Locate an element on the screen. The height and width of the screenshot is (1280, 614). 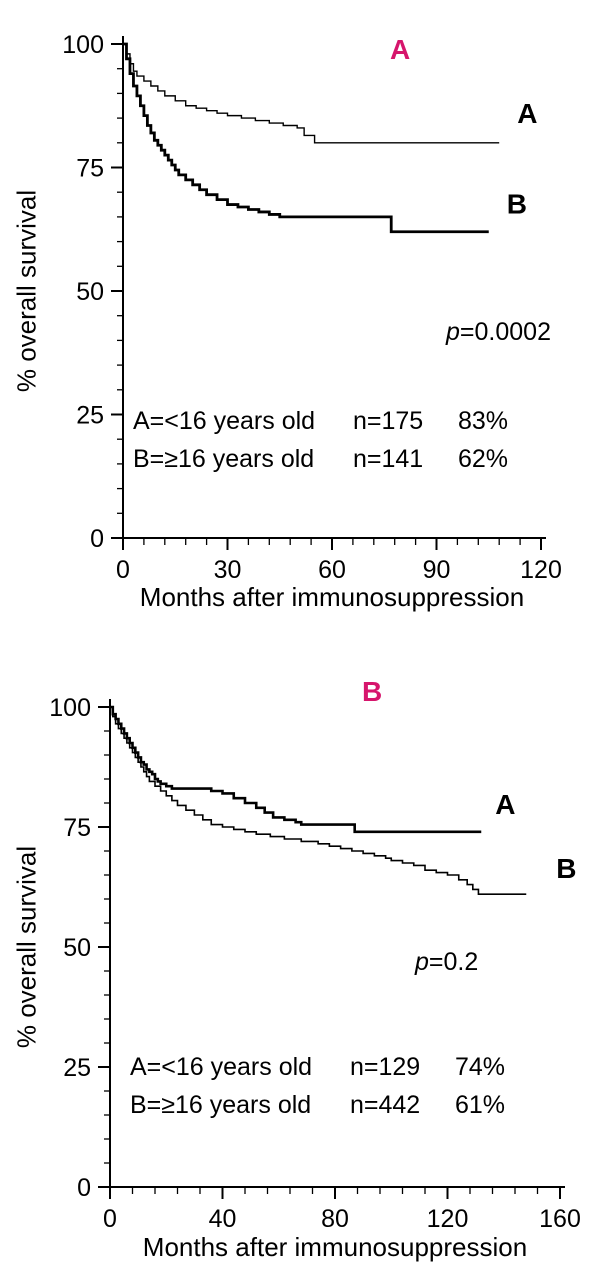
p-value: p=0.0002 is located at coordinates (498, 332).